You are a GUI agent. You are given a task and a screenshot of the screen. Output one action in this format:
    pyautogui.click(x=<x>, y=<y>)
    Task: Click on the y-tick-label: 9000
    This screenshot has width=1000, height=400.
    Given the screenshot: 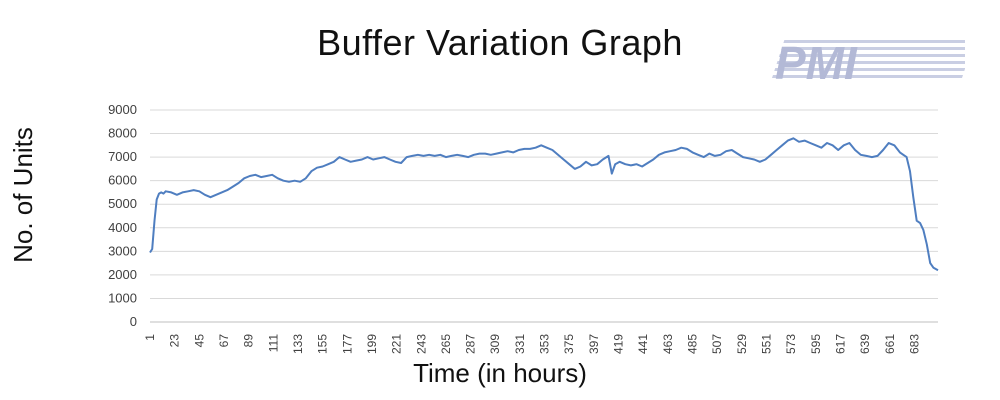 What is the action you would take?
    pyautogui.click(x=122, y=109)
    